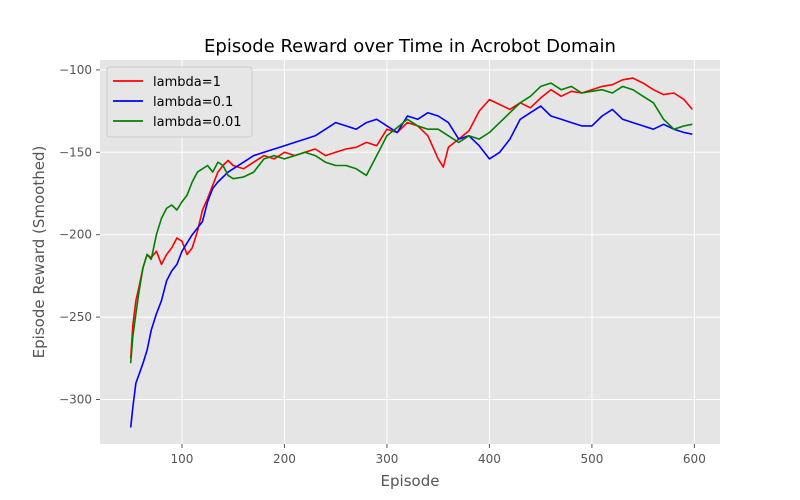 The width and height of the screenshot is (800, 500). Describe the element at coordinates (591, 459) in the screenshot. I see `x-tick-label: 500` at that location.